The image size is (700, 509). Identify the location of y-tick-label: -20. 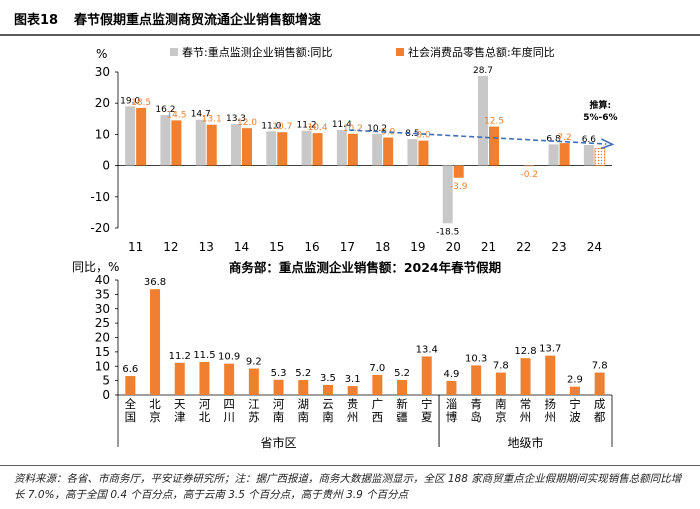
(100, 228).